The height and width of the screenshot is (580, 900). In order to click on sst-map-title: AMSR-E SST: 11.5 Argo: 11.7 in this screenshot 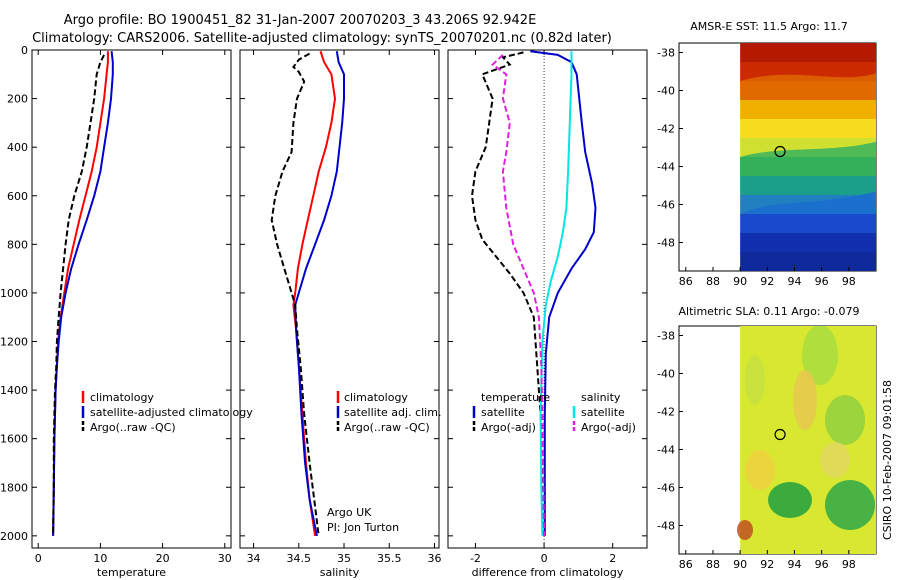, I will do `click(769, 26)`.